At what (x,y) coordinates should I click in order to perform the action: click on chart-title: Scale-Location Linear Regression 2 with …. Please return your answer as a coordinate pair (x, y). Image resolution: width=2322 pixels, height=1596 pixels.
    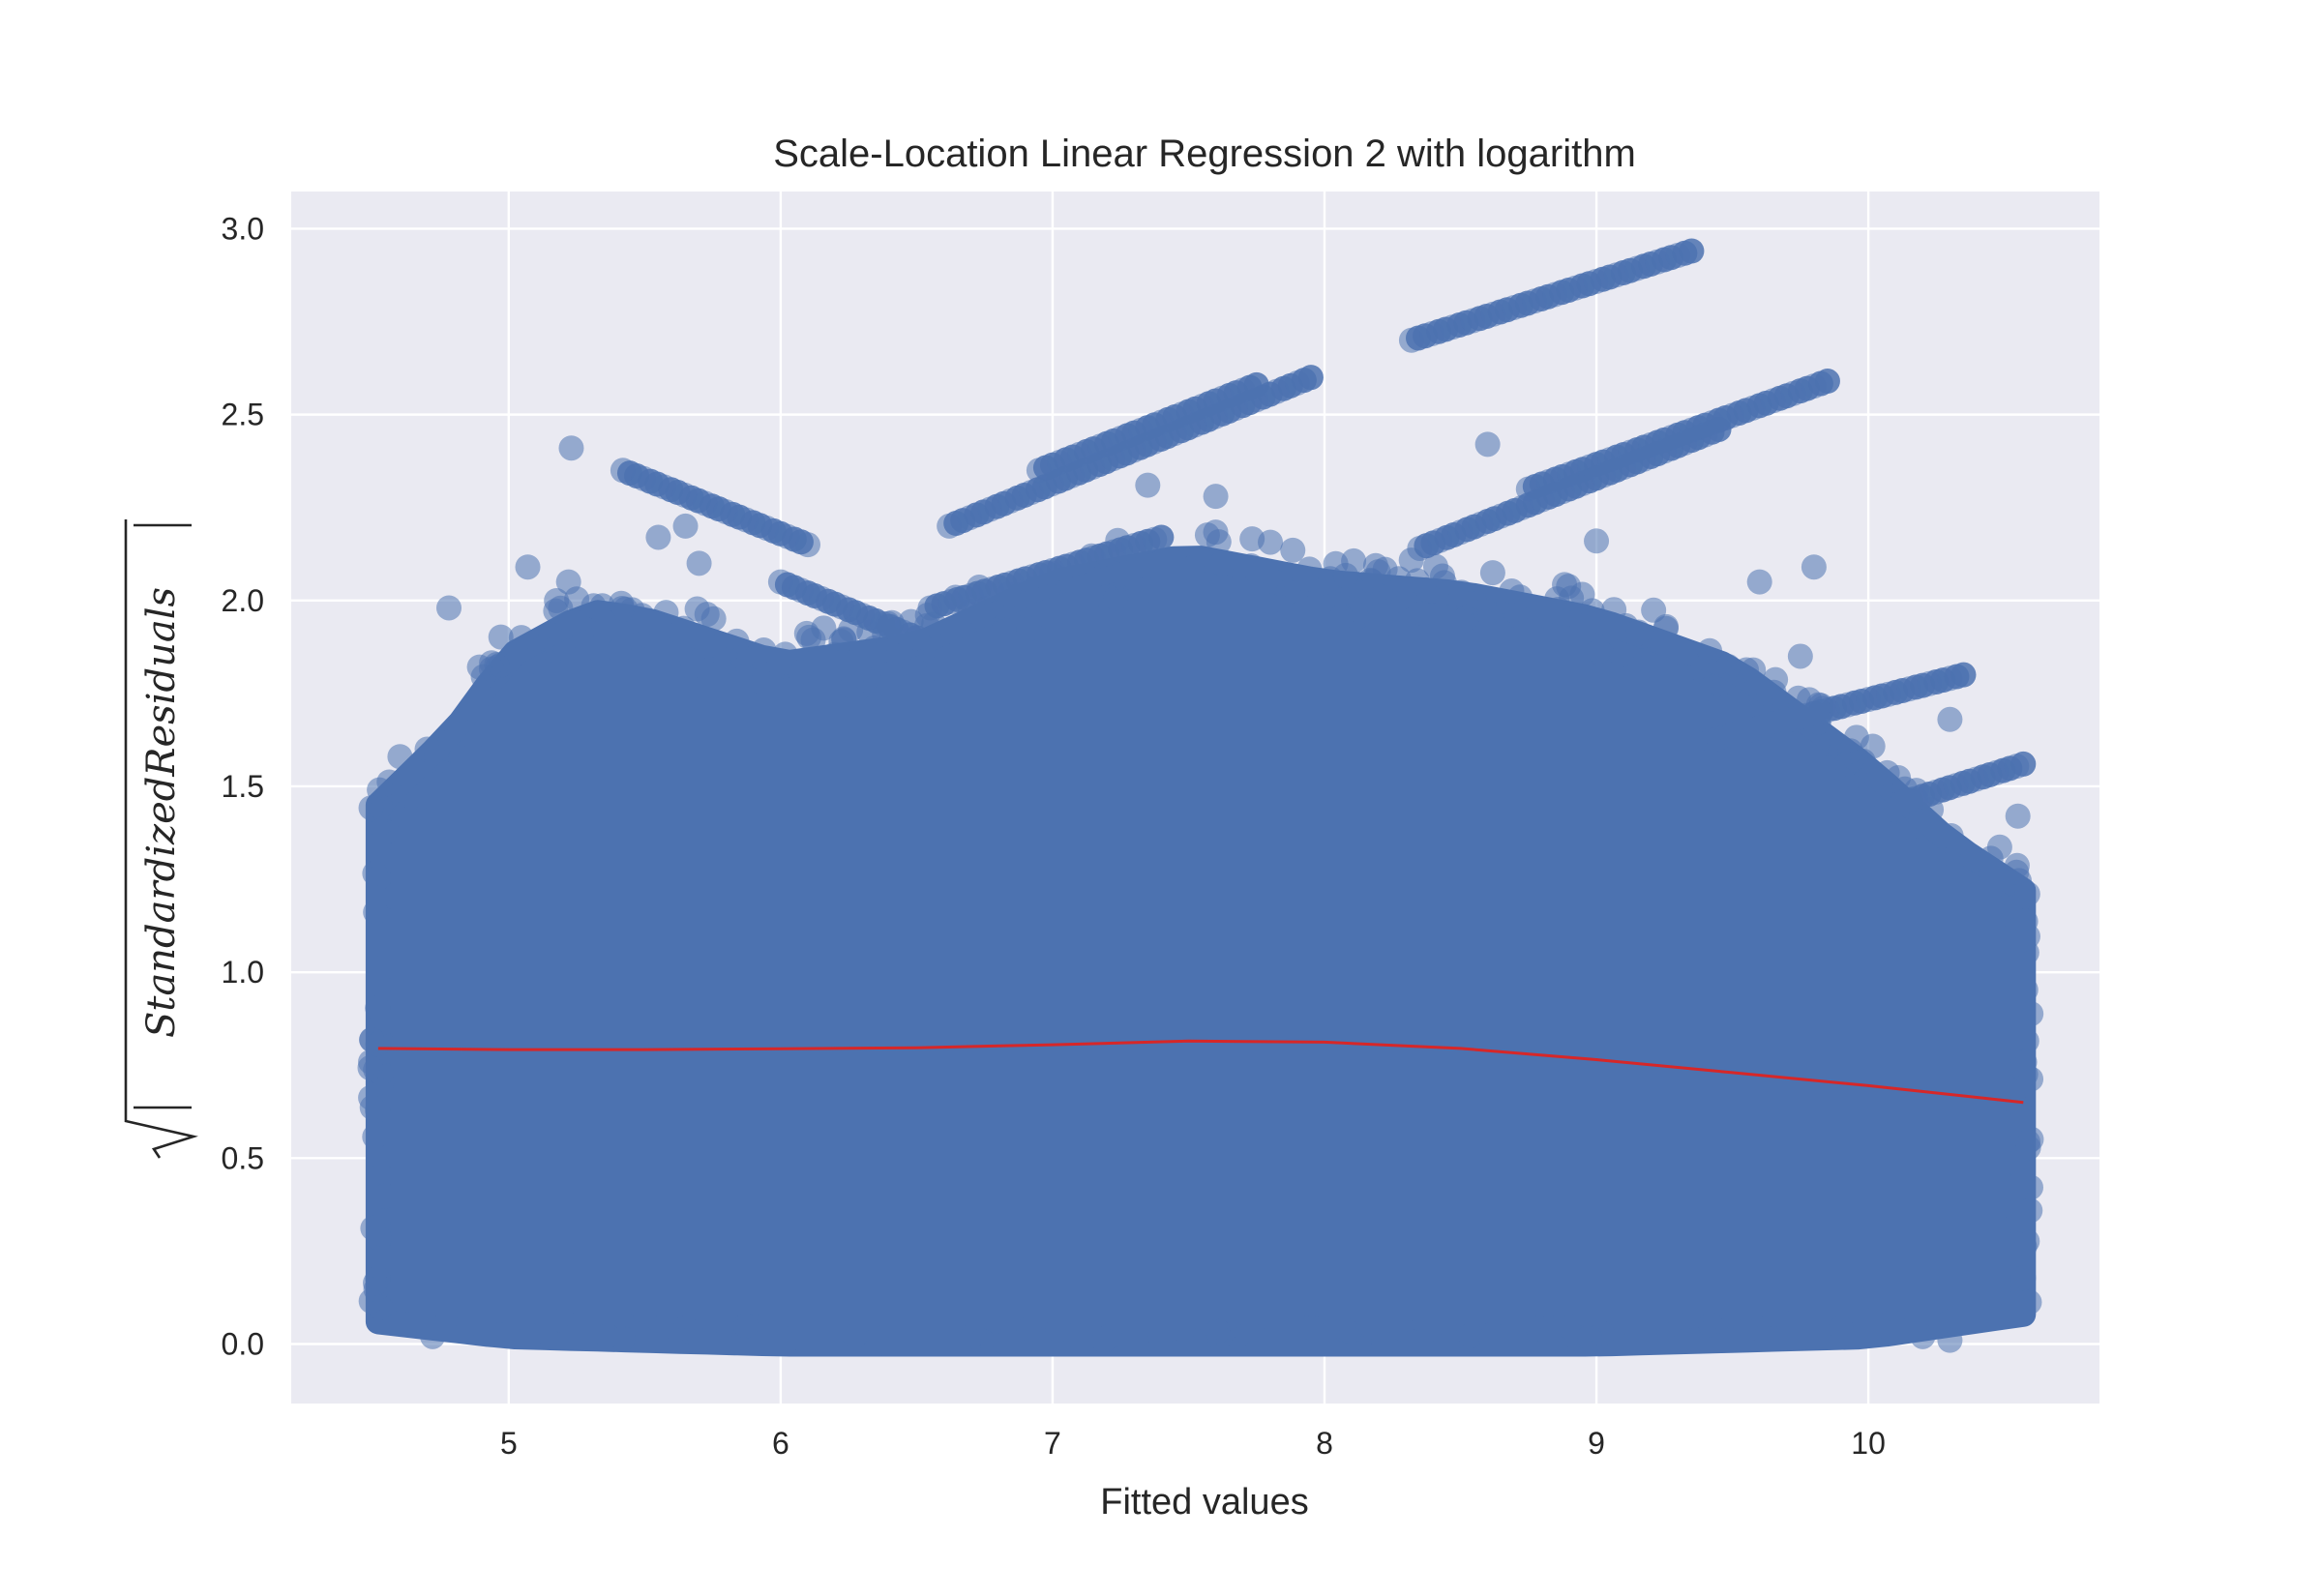
    Looking at the image, I should click on (1204, 154).